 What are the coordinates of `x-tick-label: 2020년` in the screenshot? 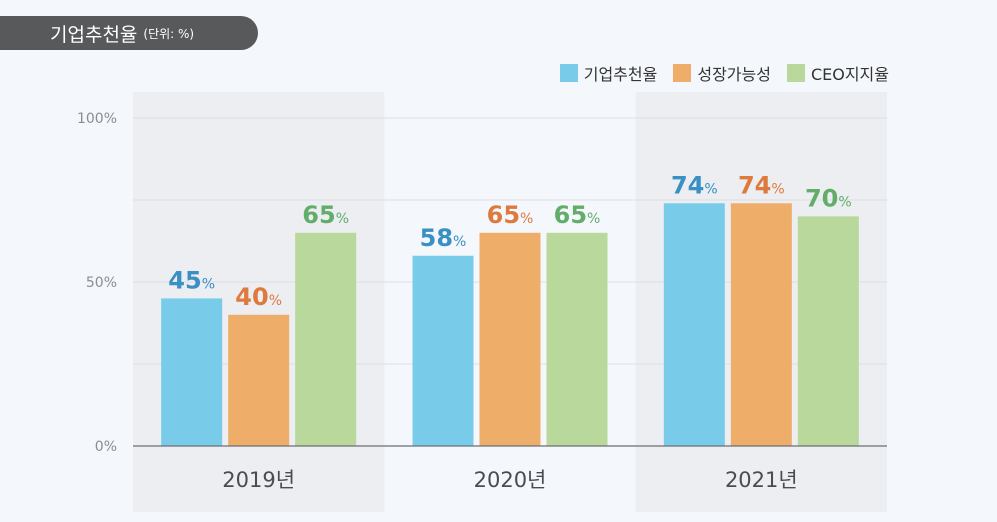 It's located at (510, 480).